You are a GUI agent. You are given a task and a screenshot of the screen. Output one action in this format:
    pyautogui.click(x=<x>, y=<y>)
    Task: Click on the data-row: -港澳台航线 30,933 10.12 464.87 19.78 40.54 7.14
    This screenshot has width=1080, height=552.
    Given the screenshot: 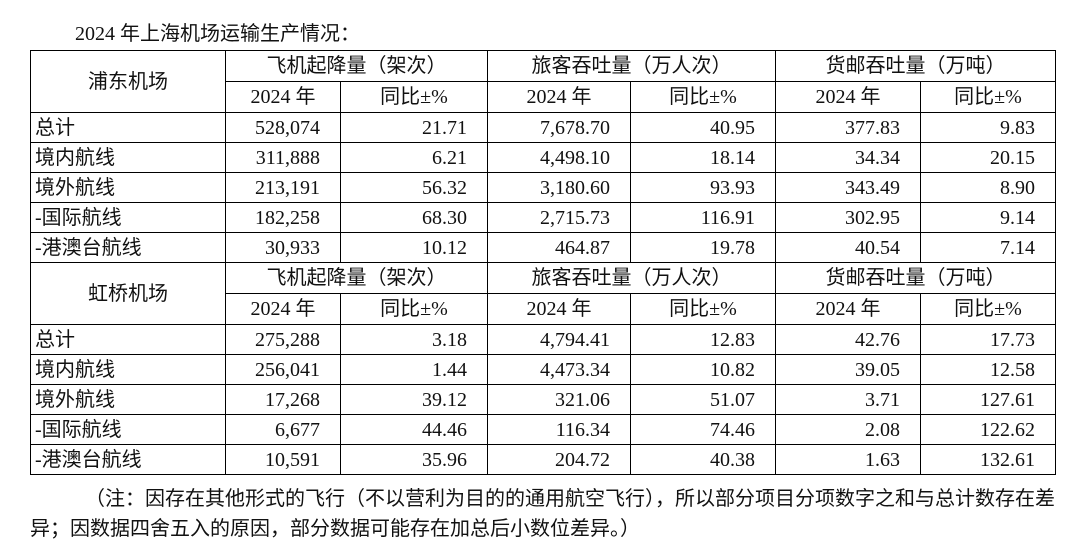 What is the action you would take?
    pyautogui.click(x=543, y=247)
    